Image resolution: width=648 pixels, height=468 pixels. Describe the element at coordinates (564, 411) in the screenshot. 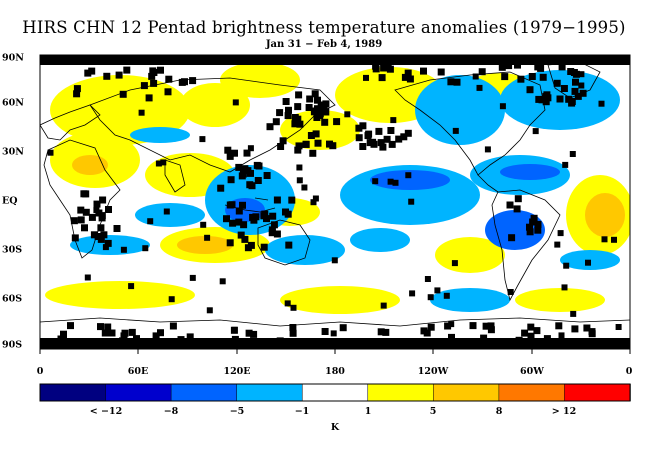

I see `colorbar-label-8: > 12` at that location.